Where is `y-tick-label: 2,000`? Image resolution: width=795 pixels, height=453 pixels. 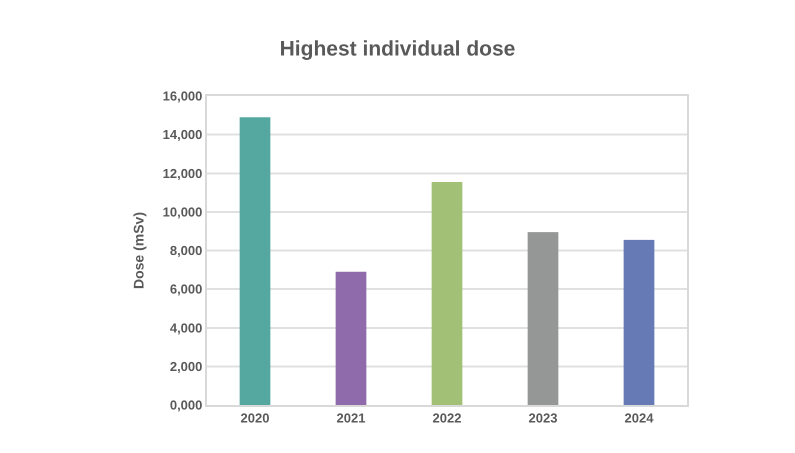
y-tick-label: 2,000 is located at coordinates (186, 366).